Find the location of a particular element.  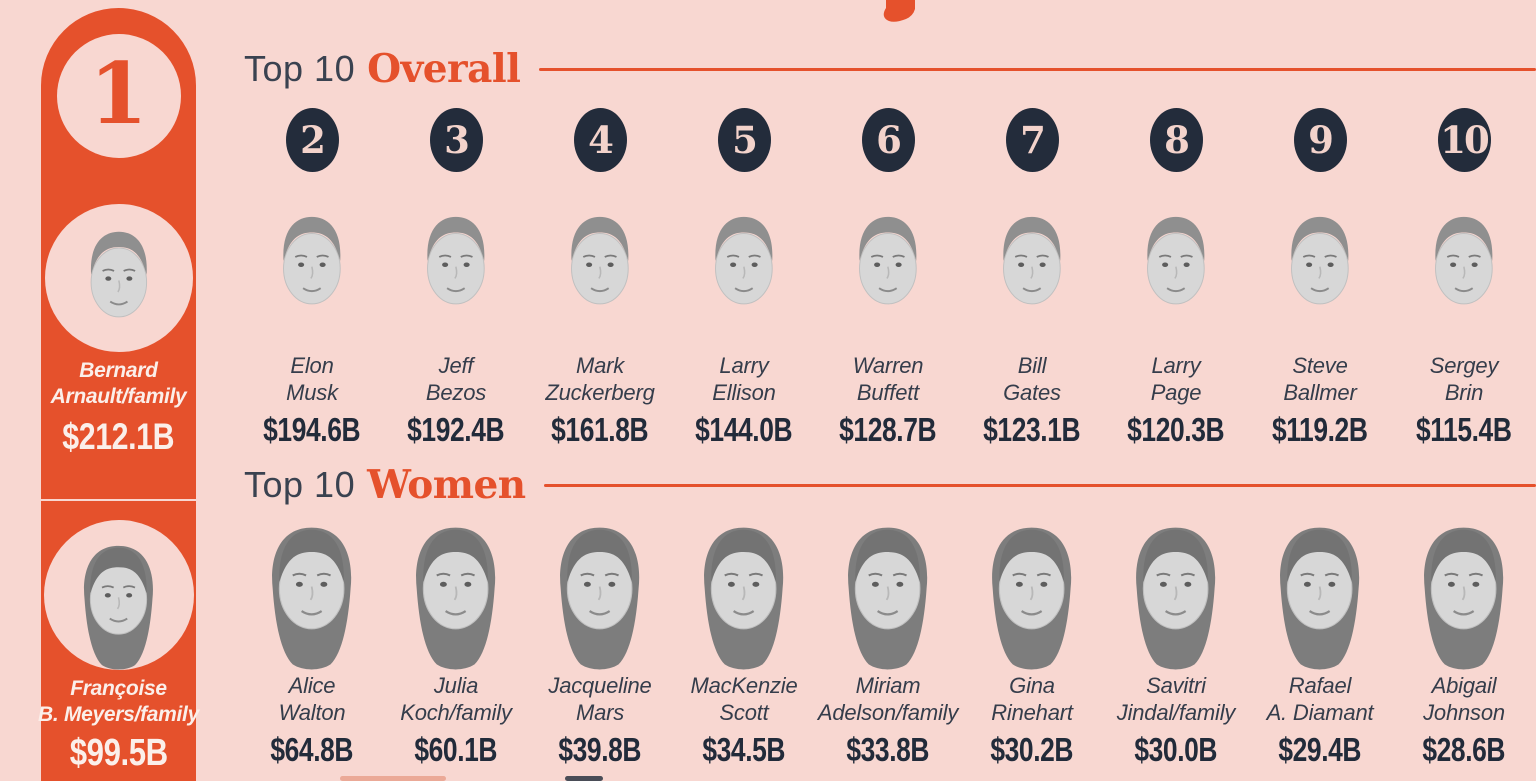

title-glyph-fragment is located at coordinates (899, 11).